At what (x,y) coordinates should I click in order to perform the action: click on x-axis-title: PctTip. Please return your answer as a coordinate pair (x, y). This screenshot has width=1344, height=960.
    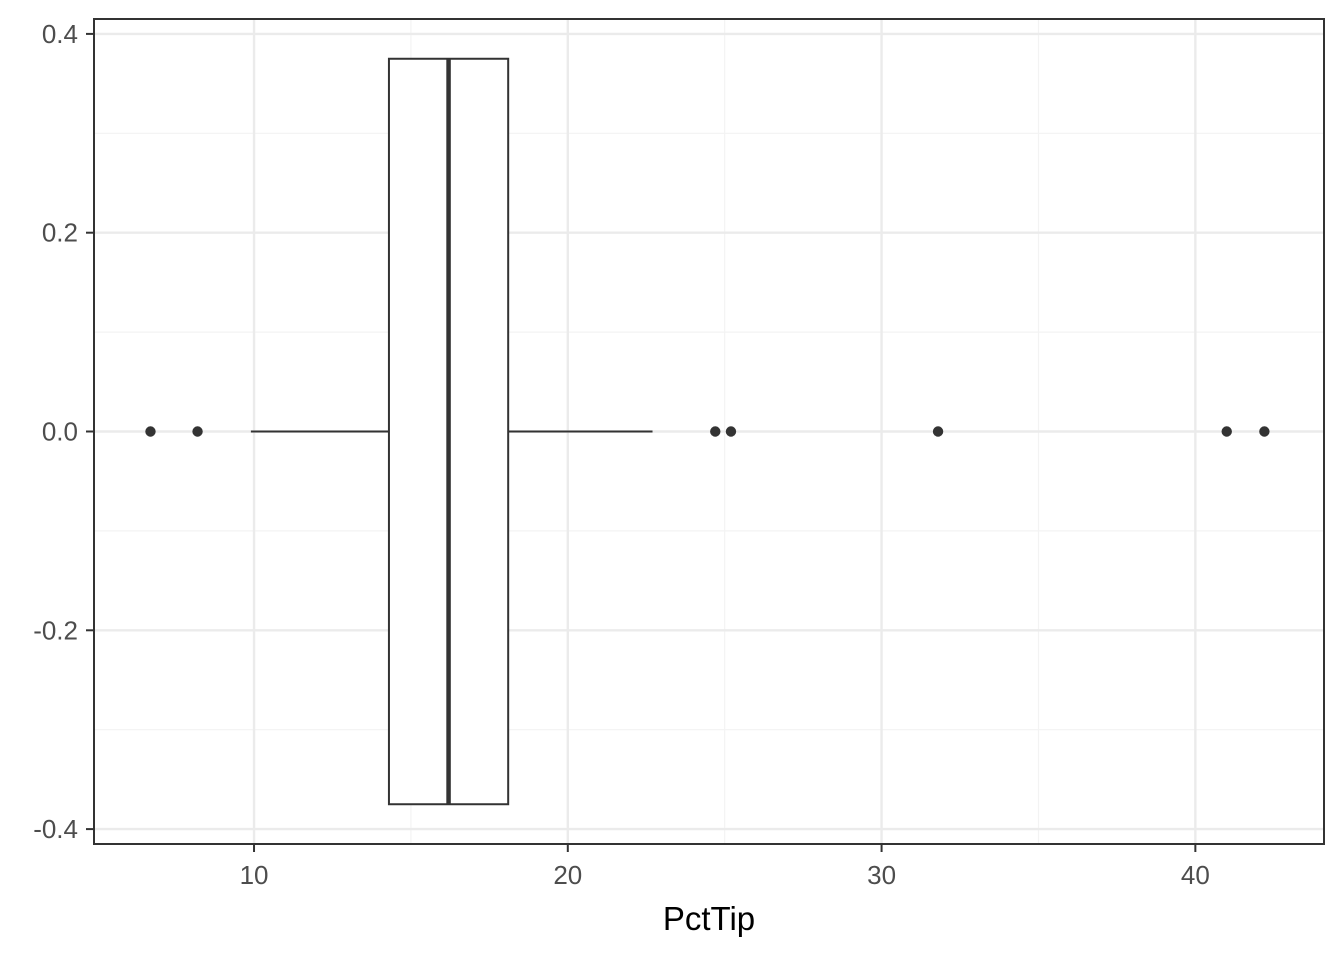
    Looking at the image, I should click on (709, 918).